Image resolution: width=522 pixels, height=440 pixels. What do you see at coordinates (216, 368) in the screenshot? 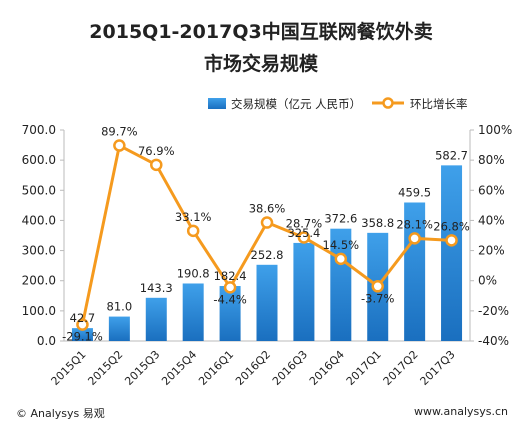
I see `x-tick-label: 2016Q1` at bounding box center [216, 368].